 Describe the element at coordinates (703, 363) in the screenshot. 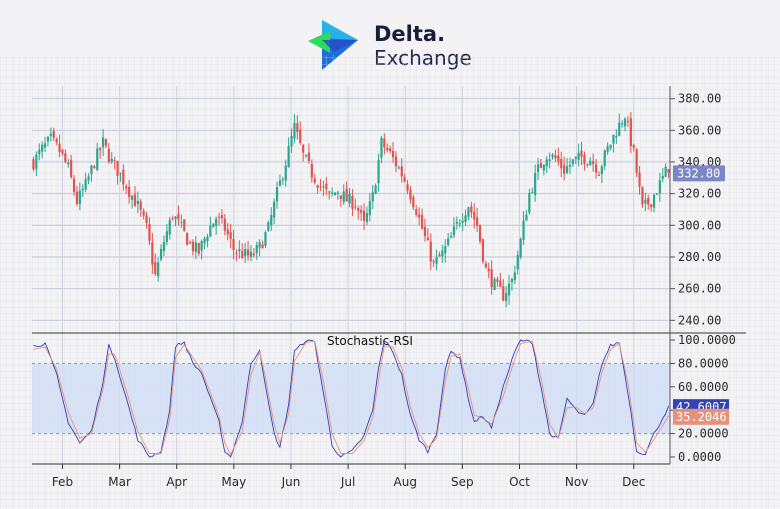

I see `osc-tick-label: 80.0000` at that location.